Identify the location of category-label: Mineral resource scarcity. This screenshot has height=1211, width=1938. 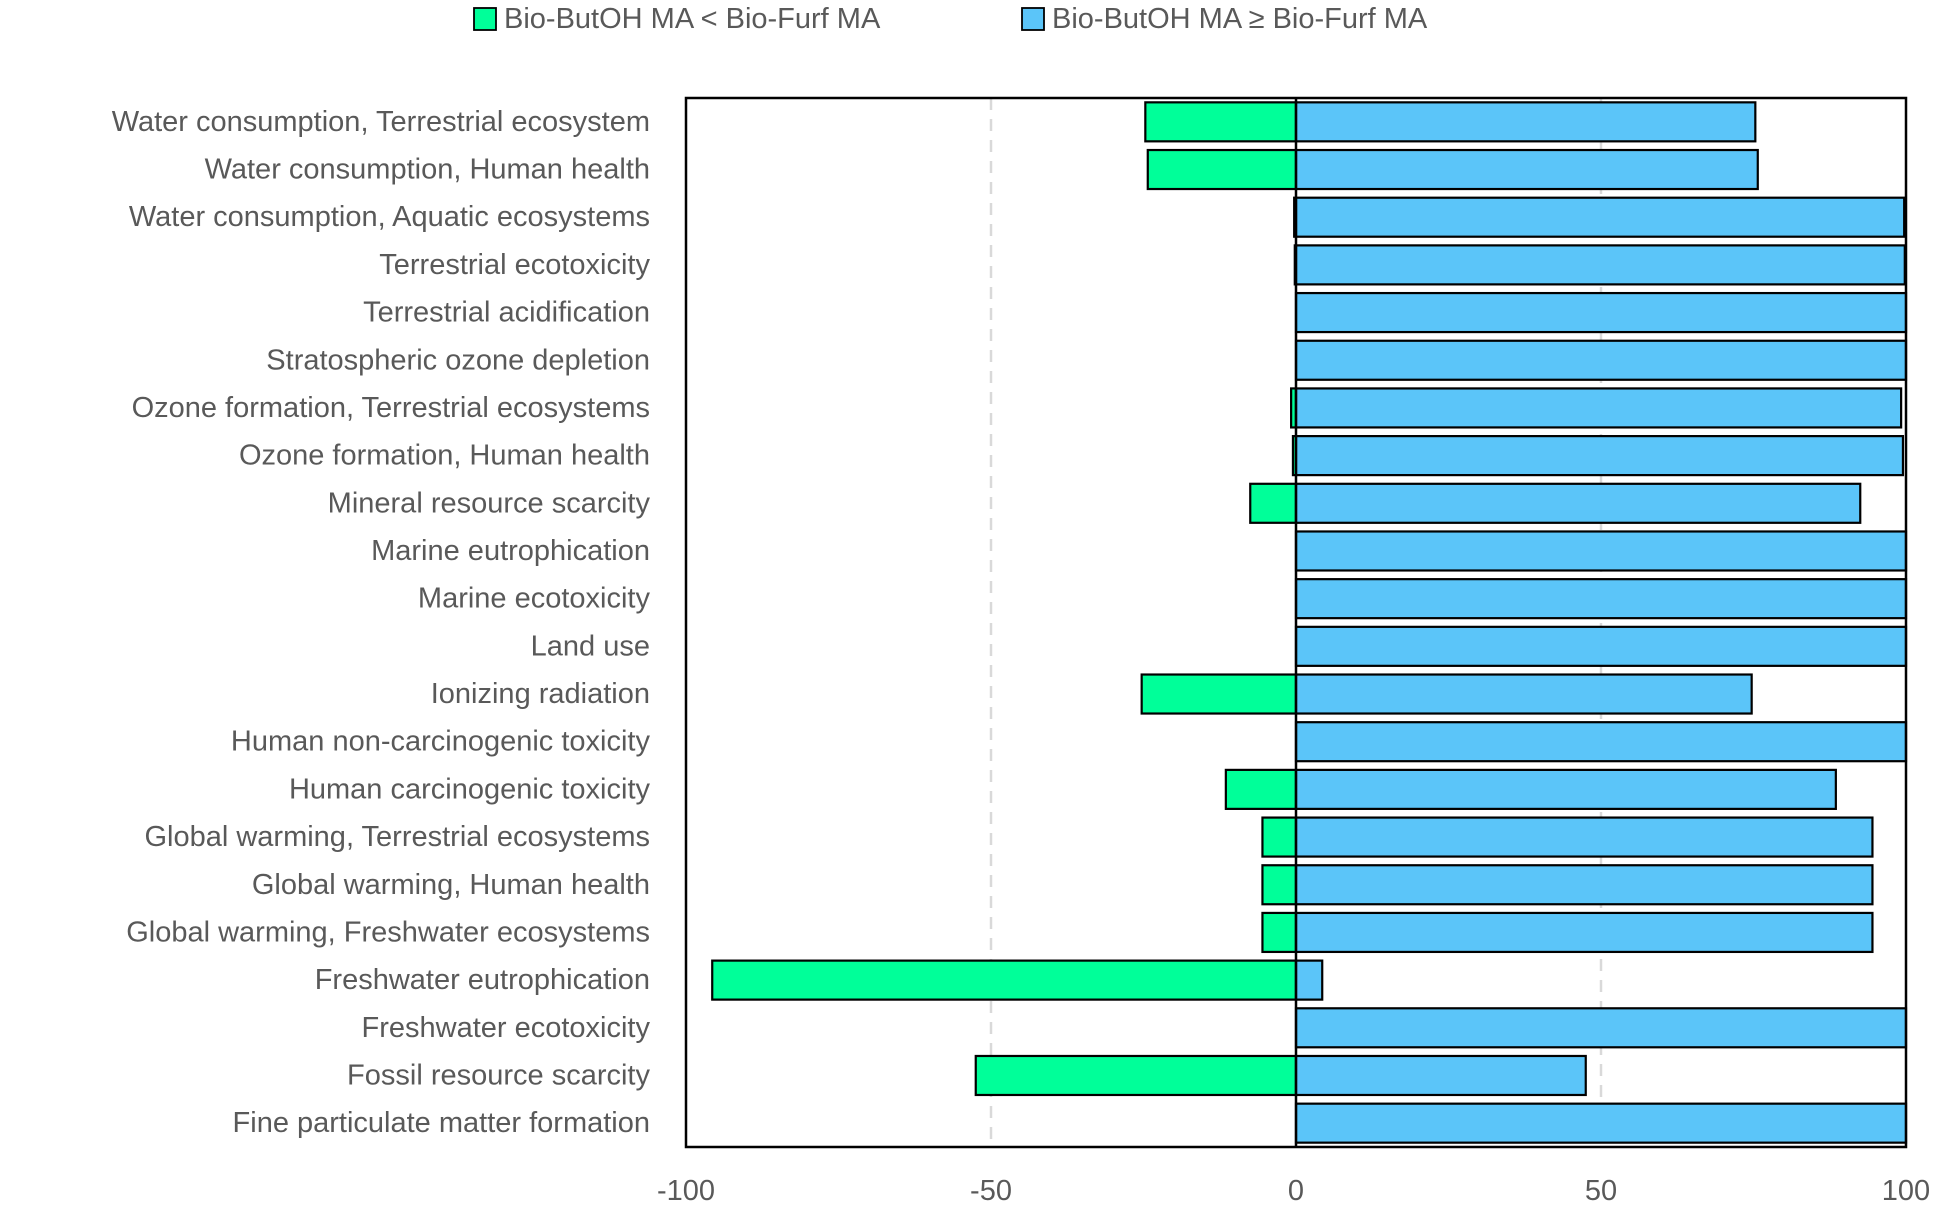
(489, 503).